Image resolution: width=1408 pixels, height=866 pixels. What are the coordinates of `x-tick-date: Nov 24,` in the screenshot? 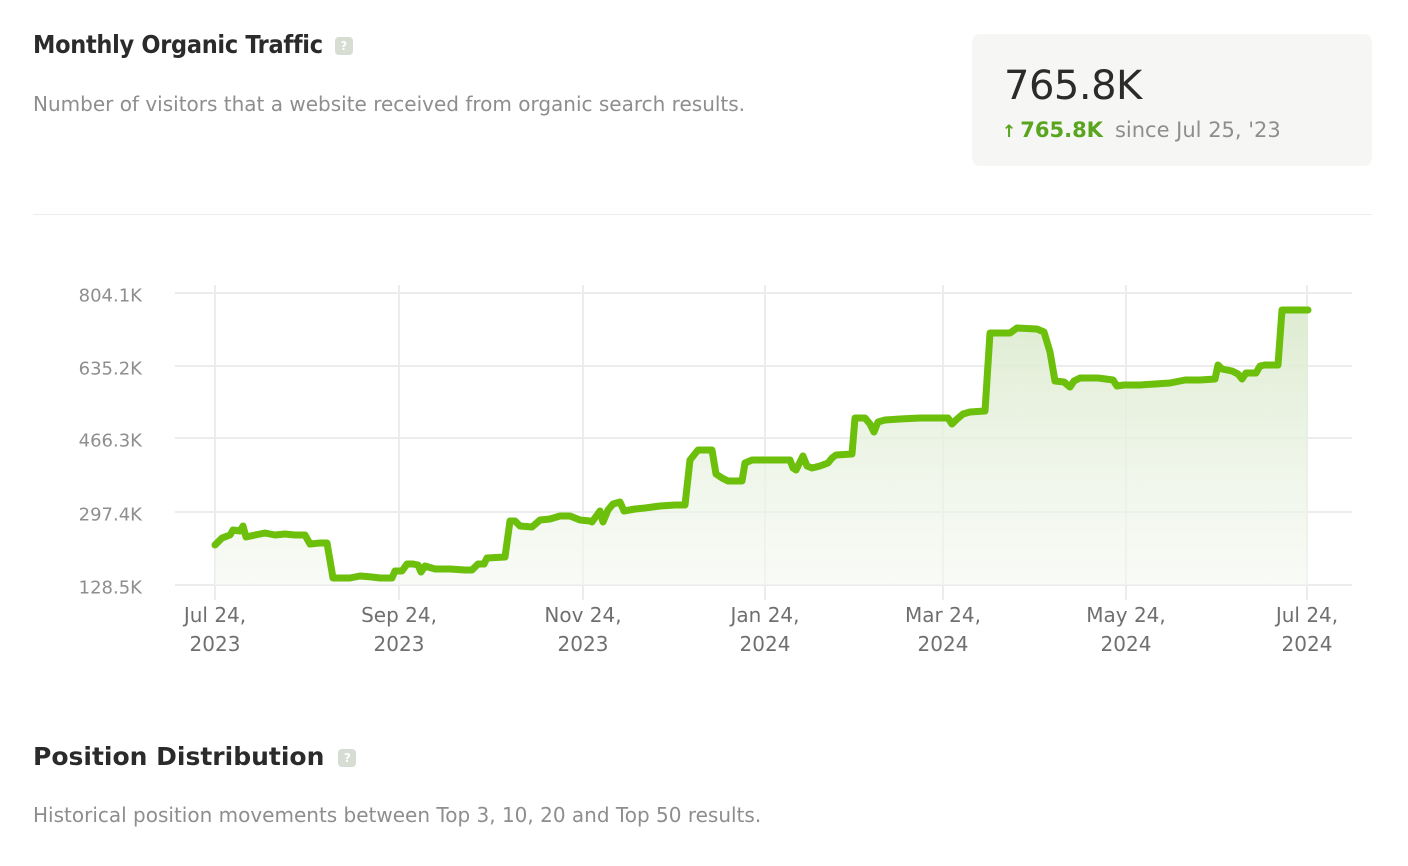 It's located at (583, 615).